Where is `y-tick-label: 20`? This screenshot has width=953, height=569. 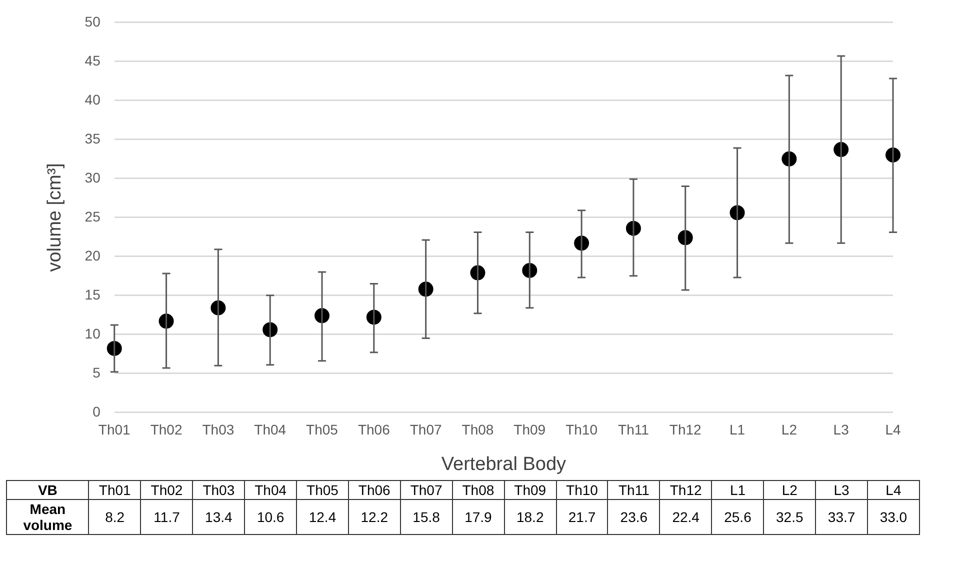 y-tick-label: 20 is located at coordinates (92, 255).